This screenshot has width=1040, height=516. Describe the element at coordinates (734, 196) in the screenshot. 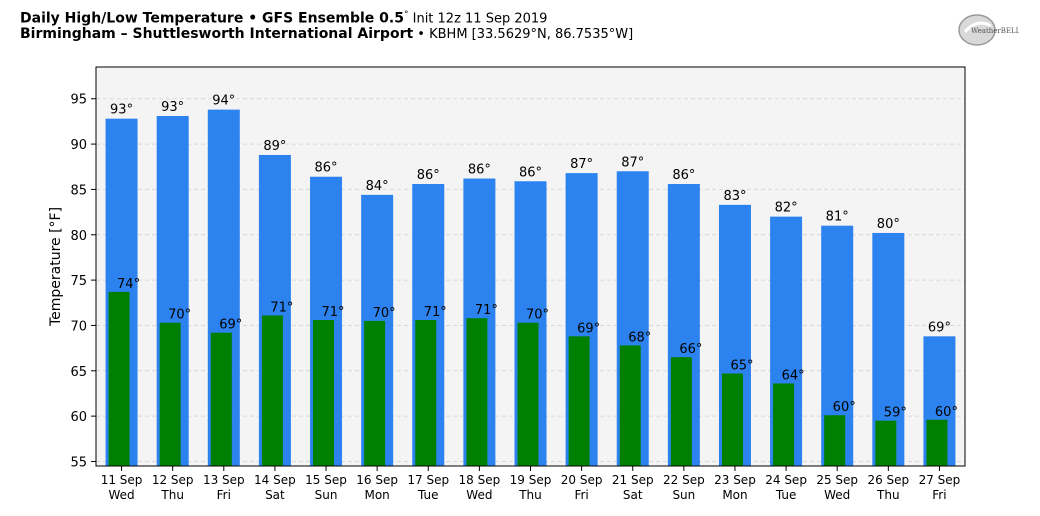

I see `high-label: 83°` at that location.